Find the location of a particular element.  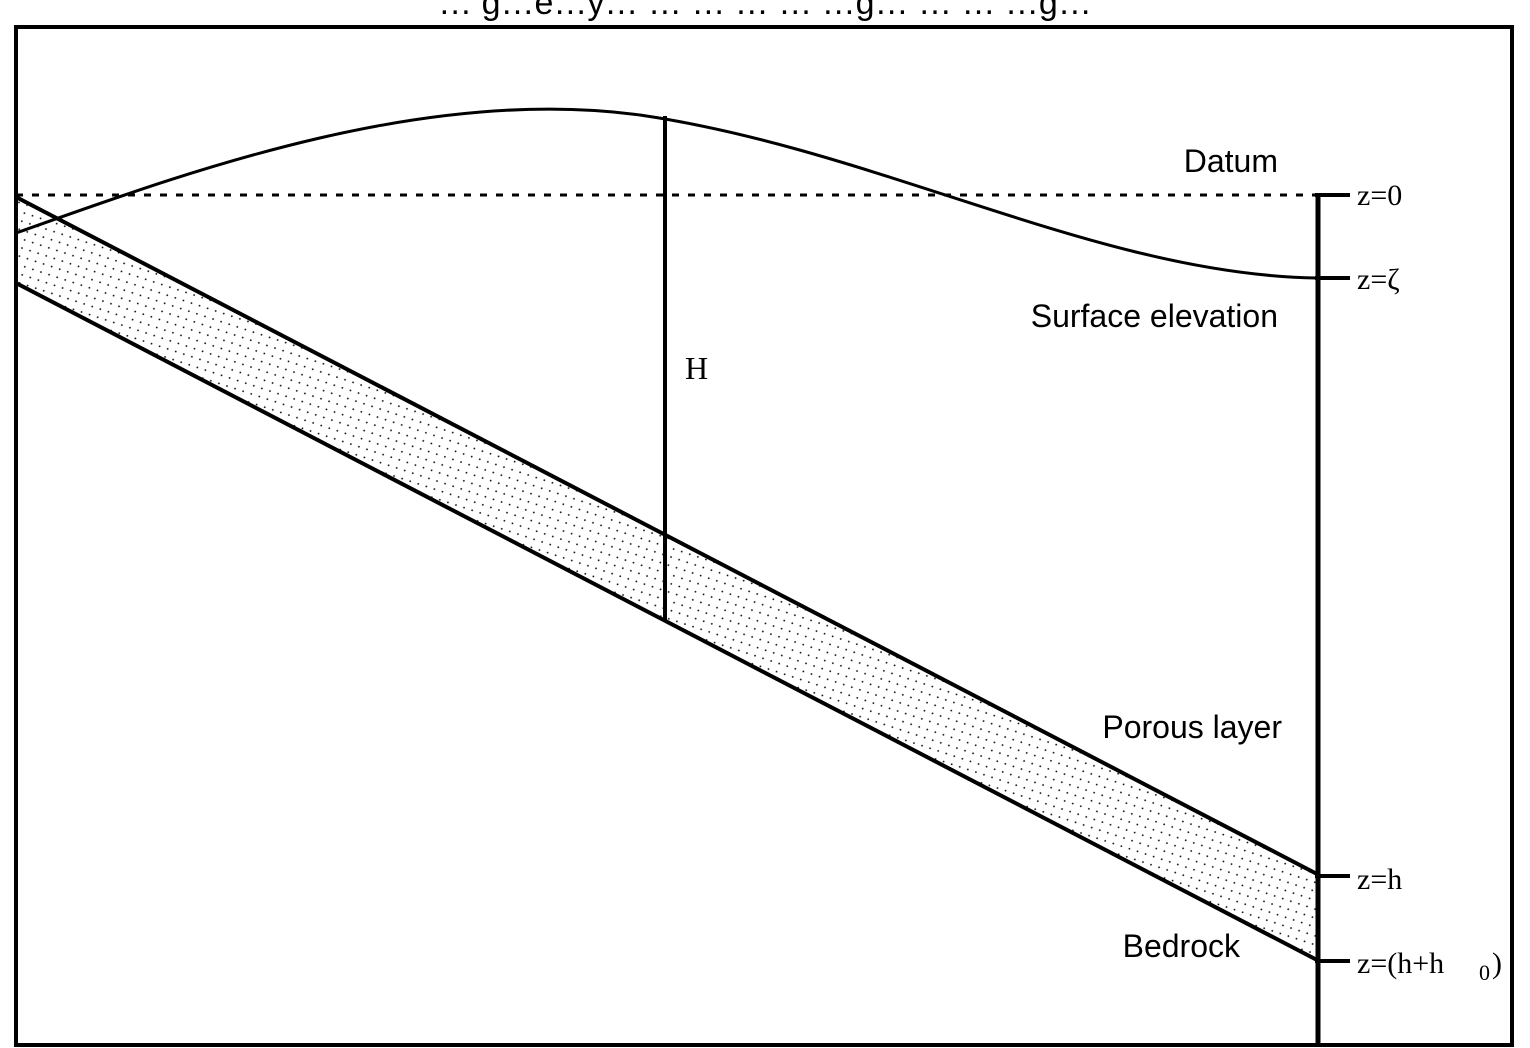

label-datum: Datum is located at coordinates (1231, 161).